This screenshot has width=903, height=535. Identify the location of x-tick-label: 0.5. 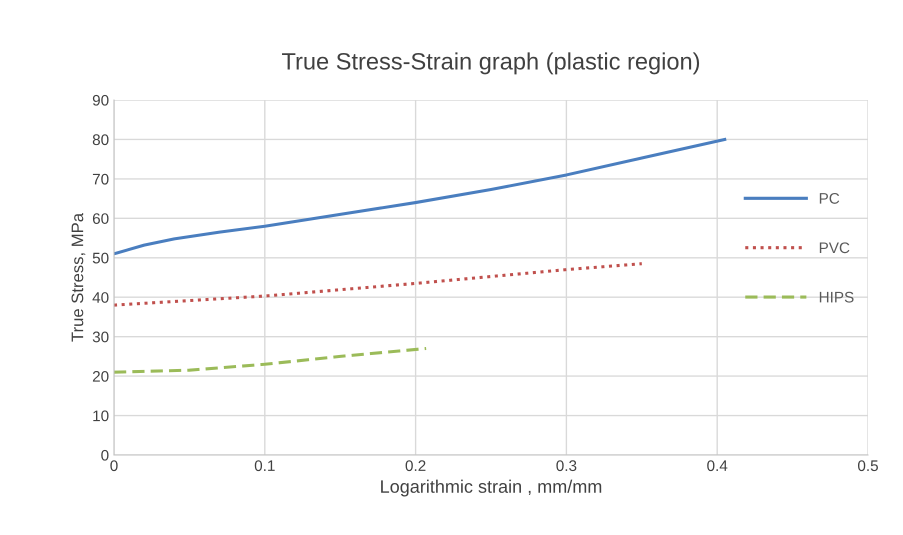
(868, 466).